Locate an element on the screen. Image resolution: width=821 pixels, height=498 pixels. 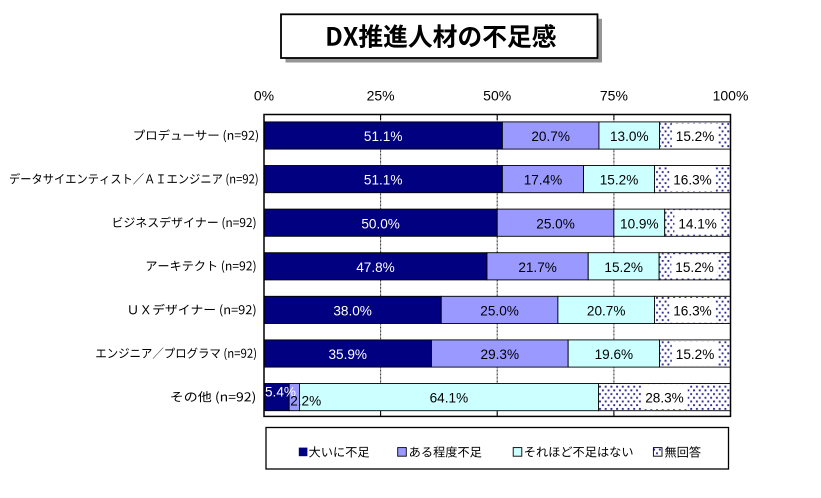
svg-text: 5.4% is located at coordinates (280, 392).